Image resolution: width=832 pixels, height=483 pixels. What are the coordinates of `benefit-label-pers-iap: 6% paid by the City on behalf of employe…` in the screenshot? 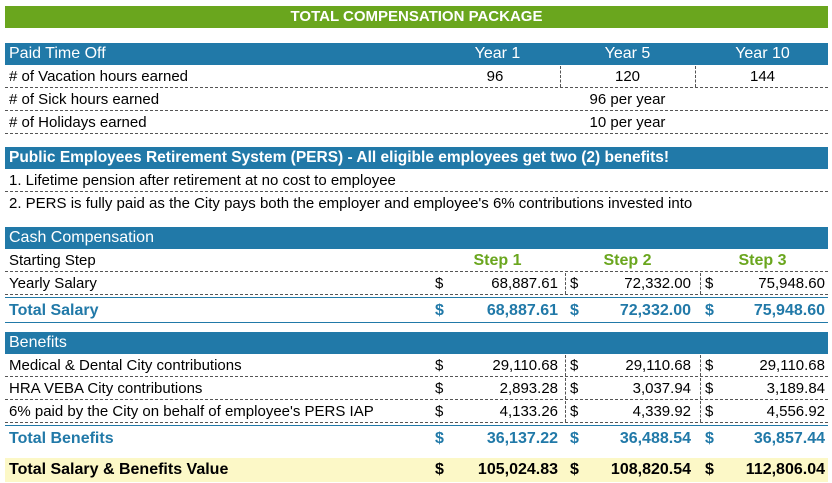 It's located at (191, 411).